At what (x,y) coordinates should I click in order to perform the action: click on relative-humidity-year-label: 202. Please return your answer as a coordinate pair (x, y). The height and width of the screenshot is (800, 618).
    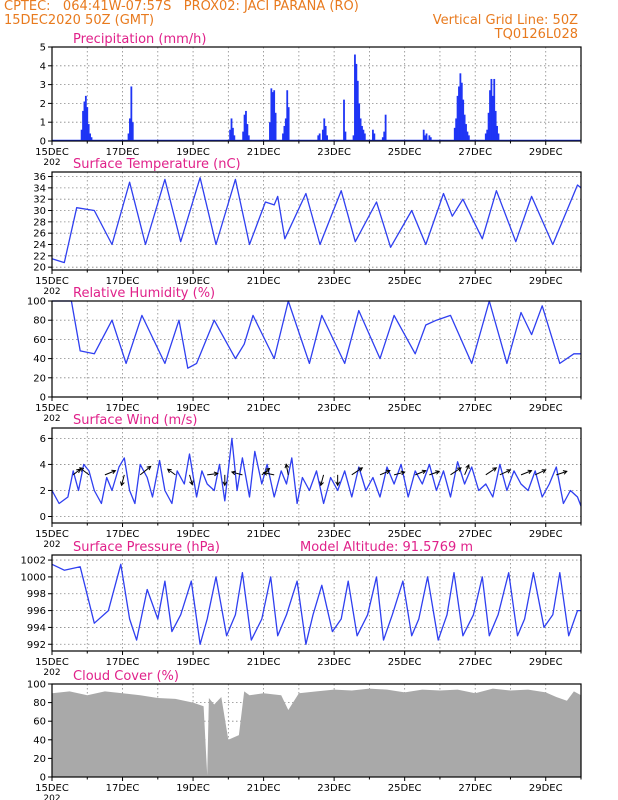
    Looking at the image, I should click on (51, 419).